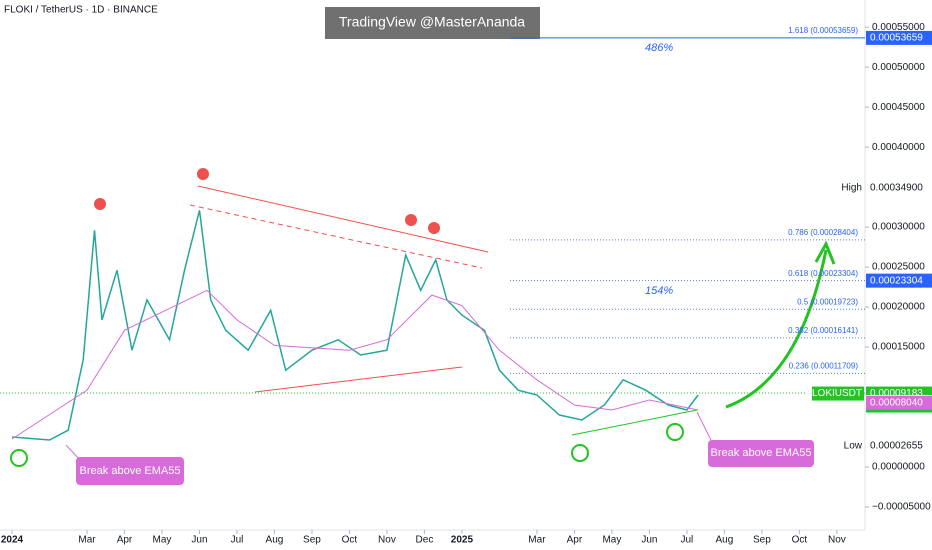  Describe the element at coordinates (659, 291) in the screenshot. I see `annotation: 154%` at that location.